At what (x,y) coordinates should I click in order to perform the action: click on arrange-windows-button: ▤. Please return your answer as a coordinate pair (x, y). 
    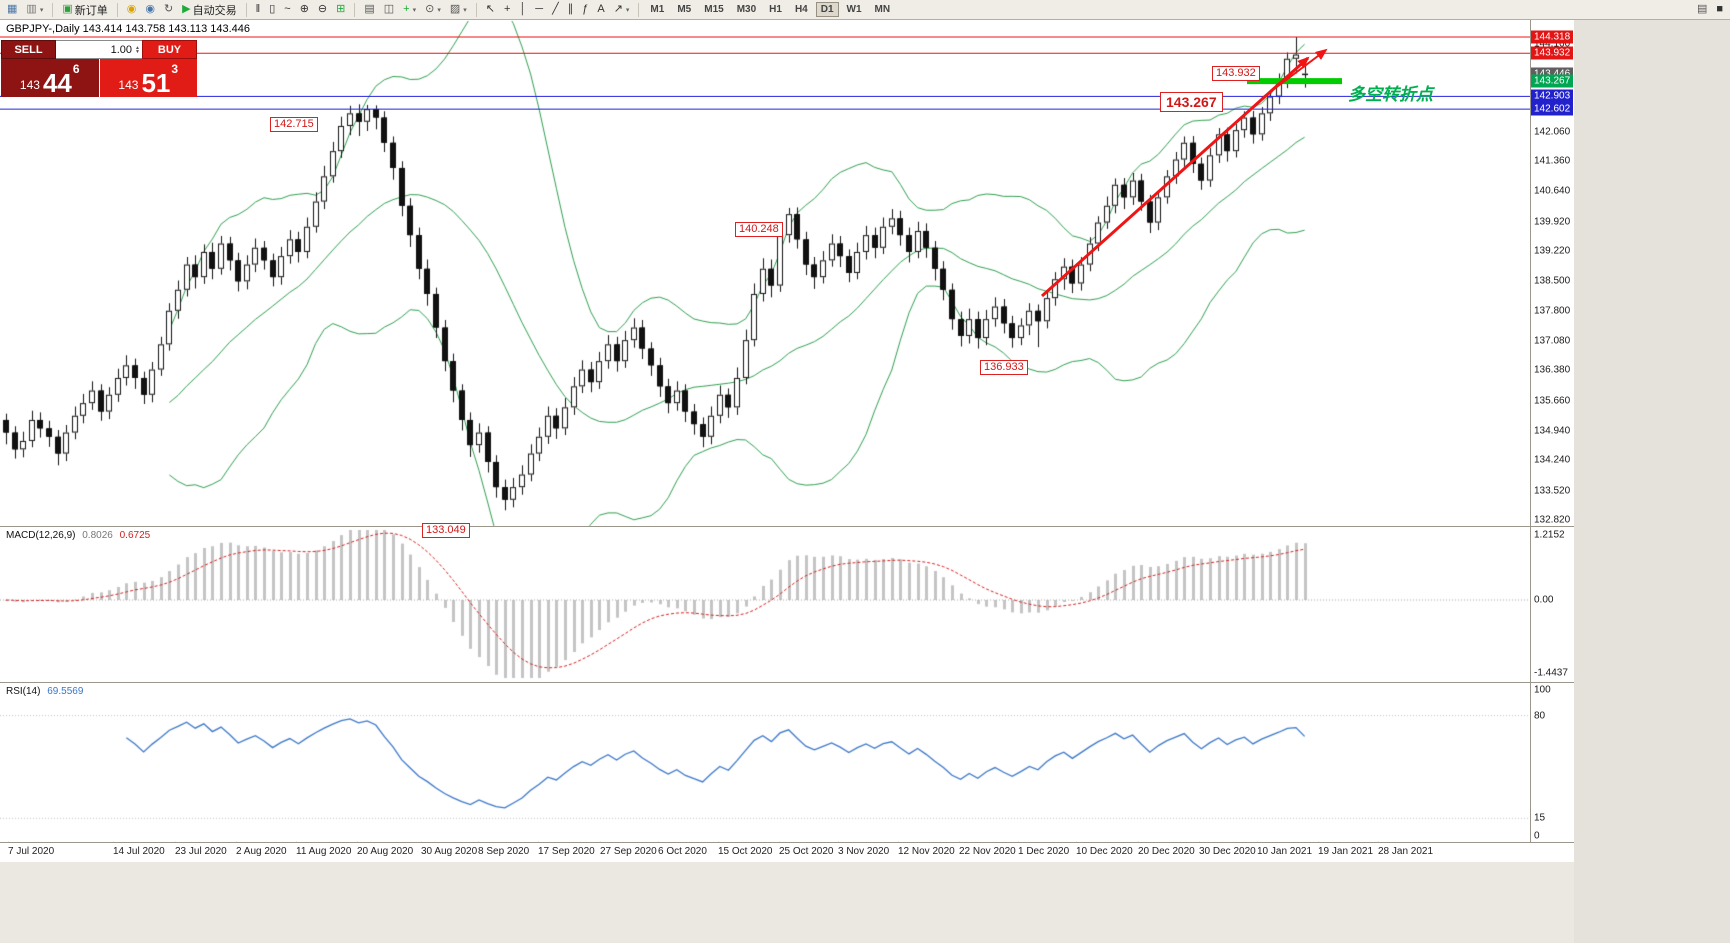
    Looking at the image, I should click on (369, 9).